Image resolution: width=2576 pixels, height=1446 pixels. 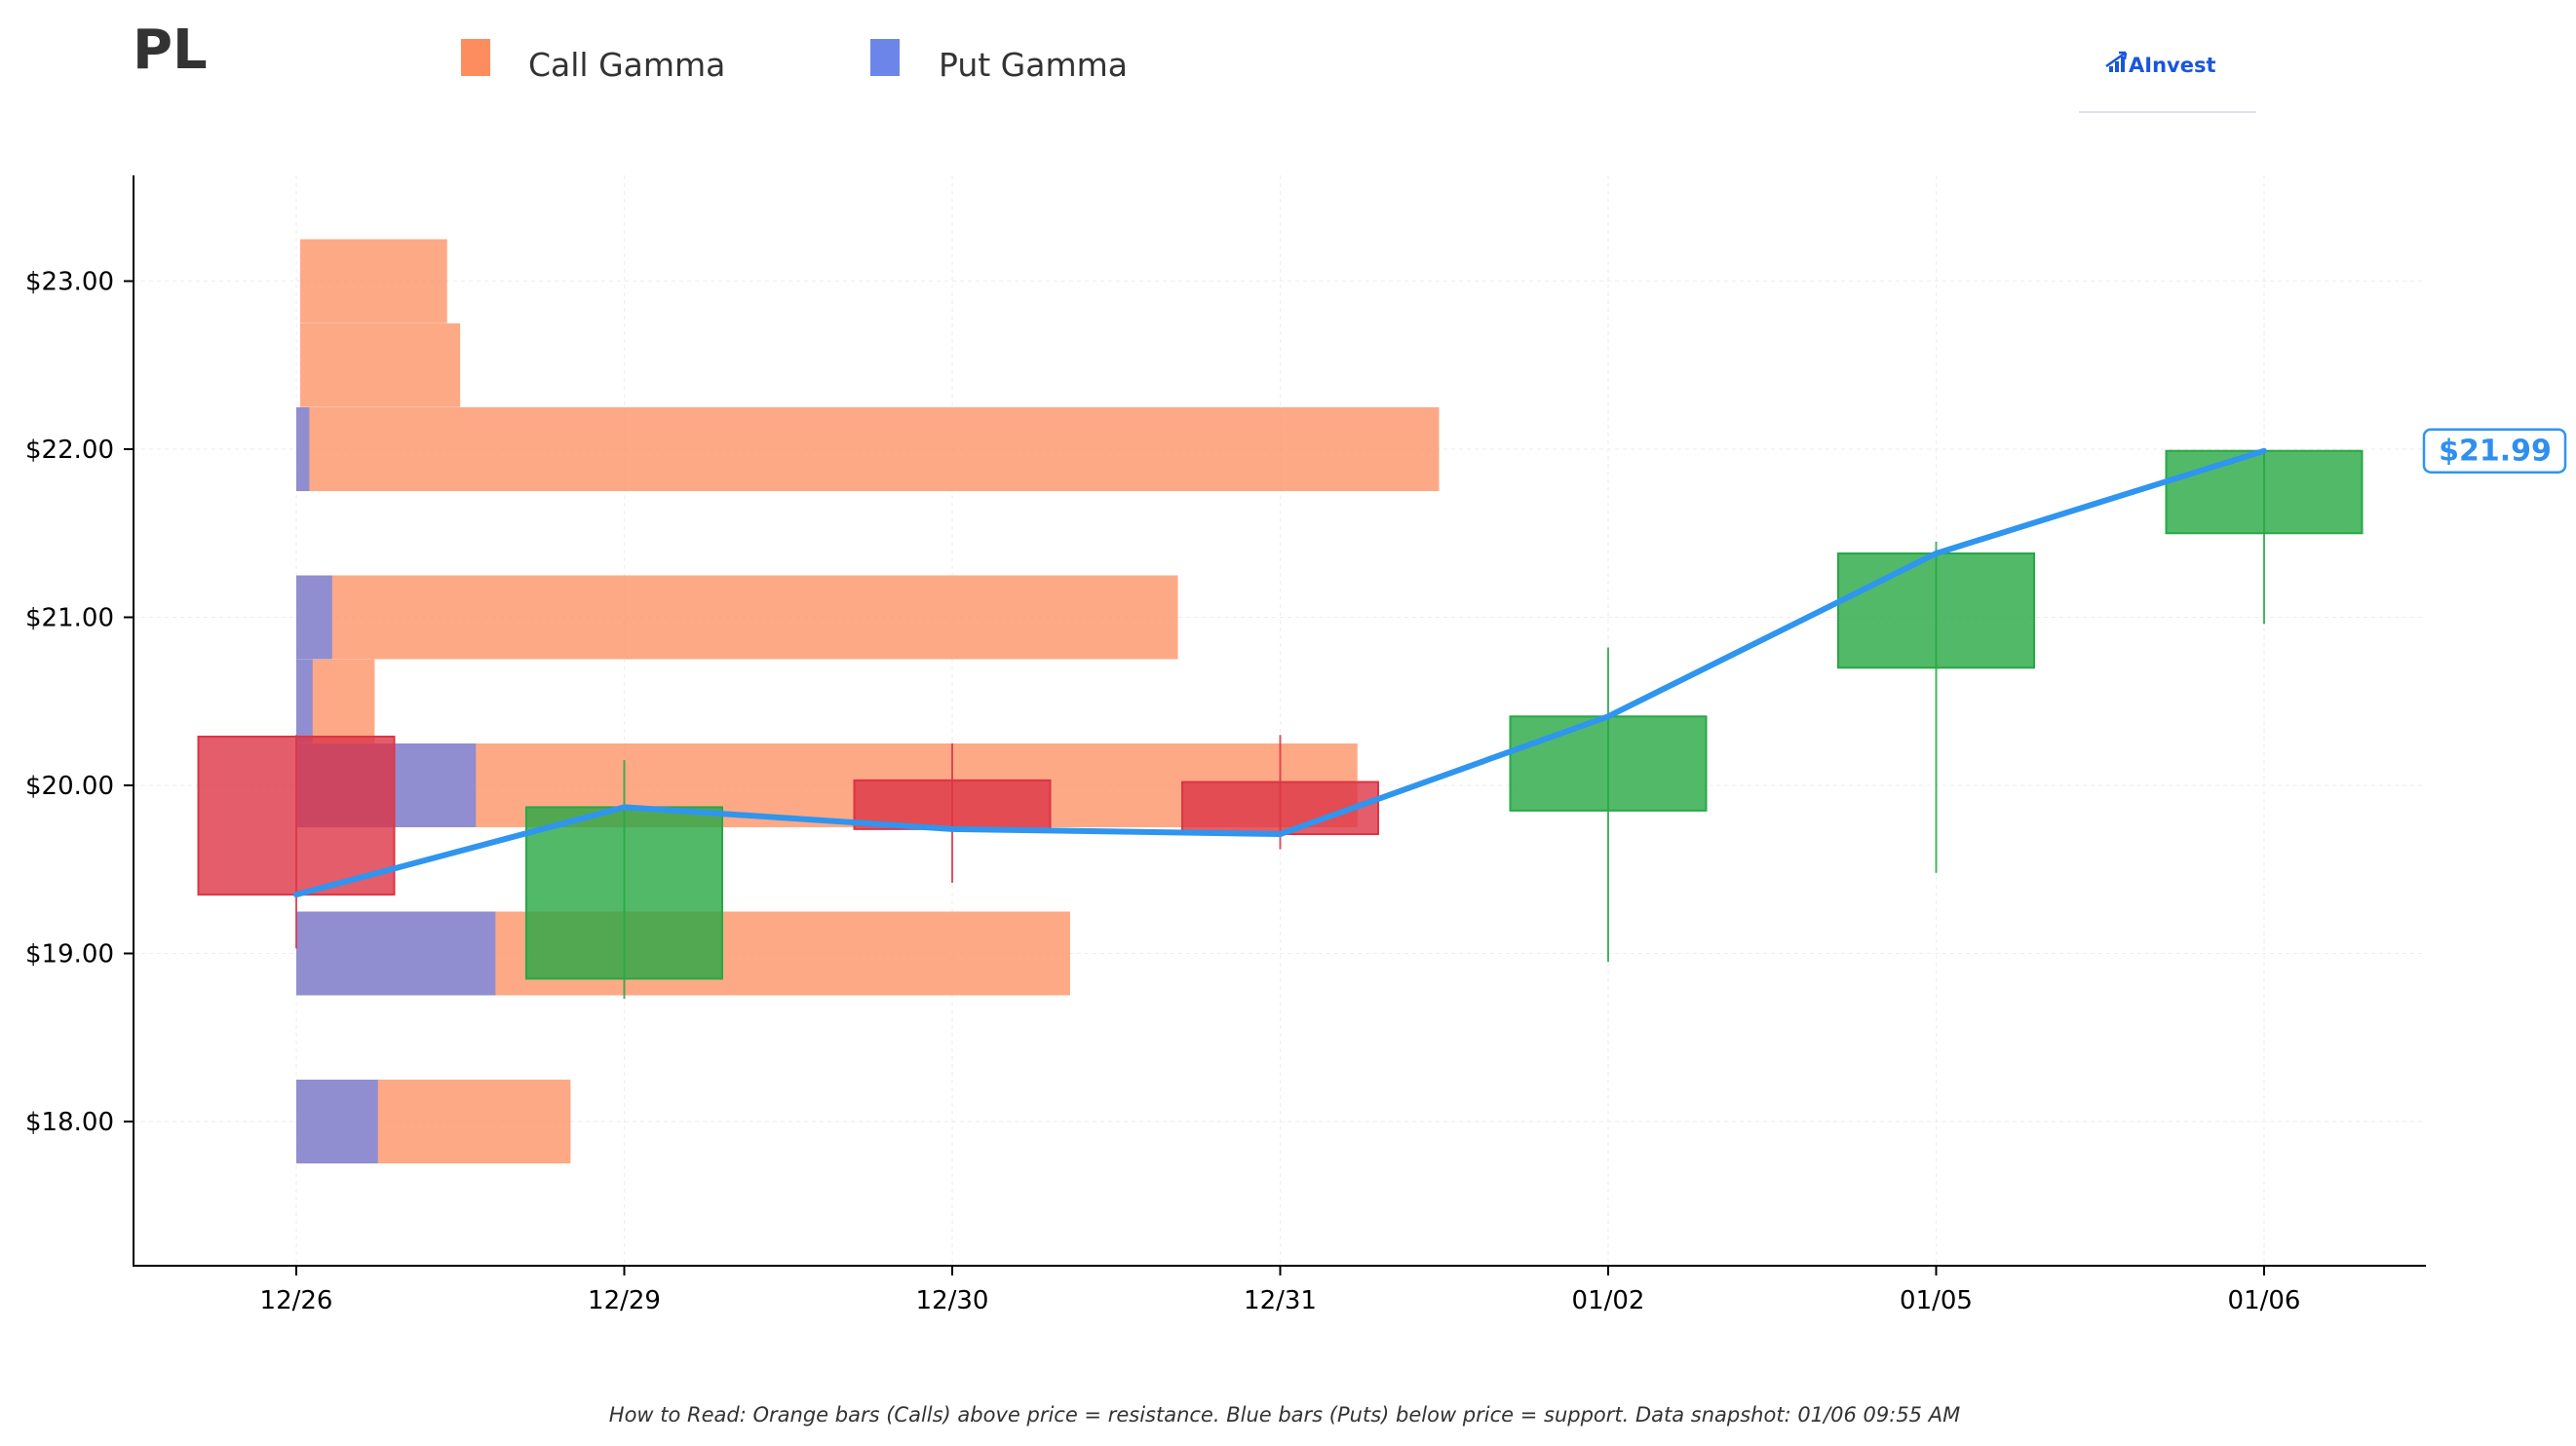 What do you see at coordinates (2172, 65) in the screenshot?
I see `brand-name: AInvest` at bounding box center [2172, 65].